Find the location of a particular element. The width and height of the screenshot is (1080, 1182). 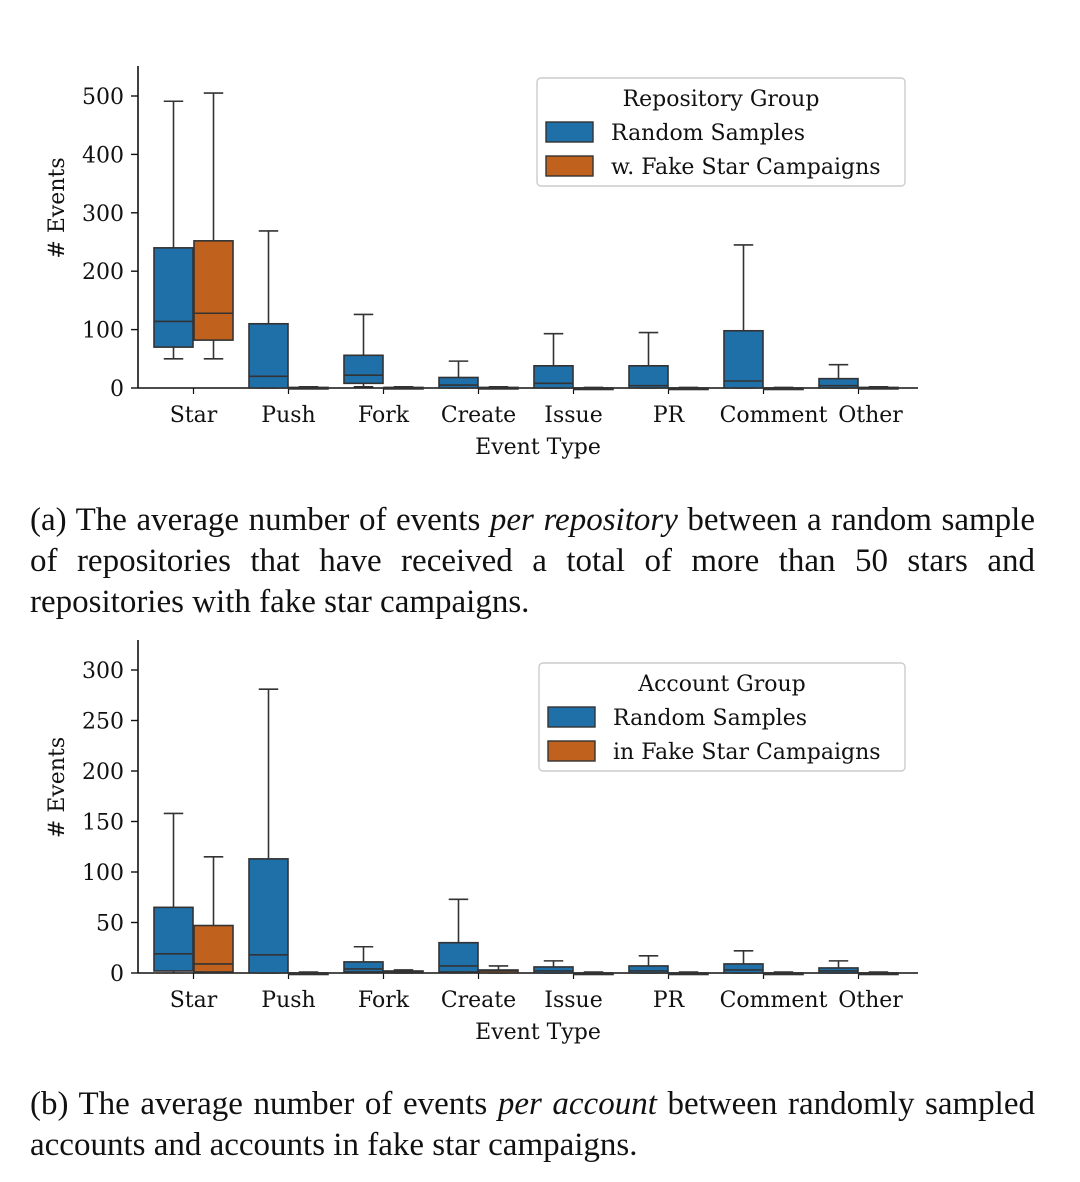

legend-entry: w. Fake Star Campaigns is located at coordinates (746, 167).